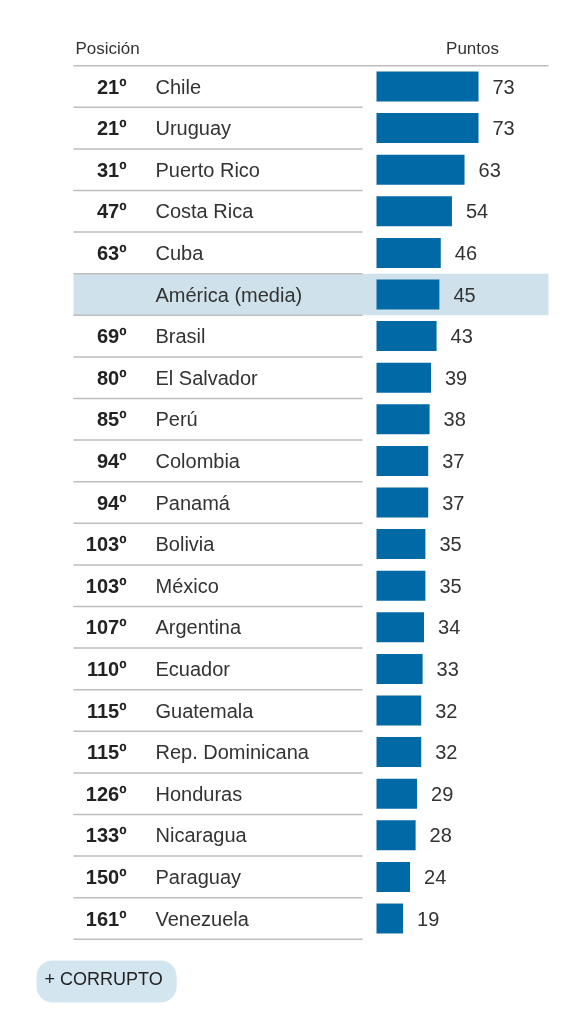  I want to click on y2-tick-label: 80º, so click(111, 377).